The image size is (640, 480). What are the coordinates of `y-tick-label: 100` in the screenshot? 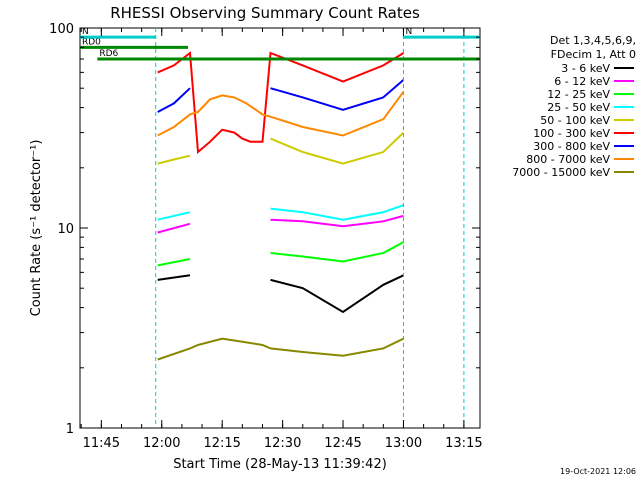 It's located at (61, 29).